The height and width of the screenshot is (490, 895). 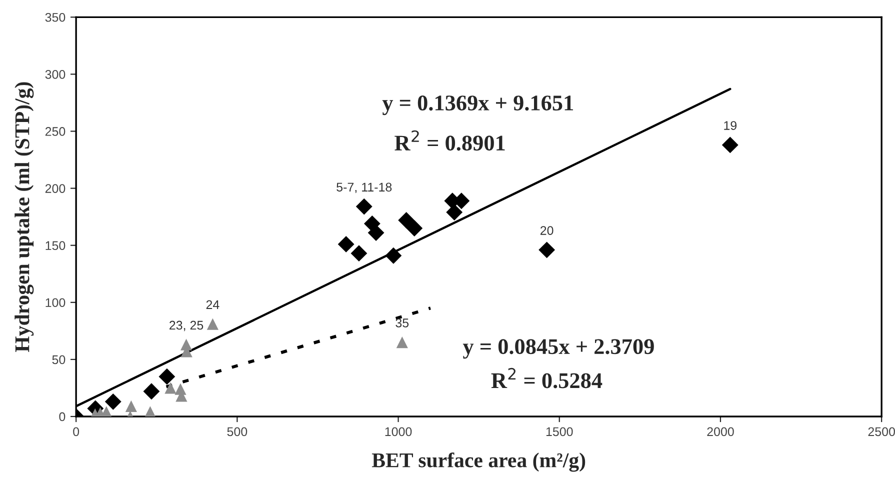 I want to click on y-tick-label: 100, so click(x=56, y=303).